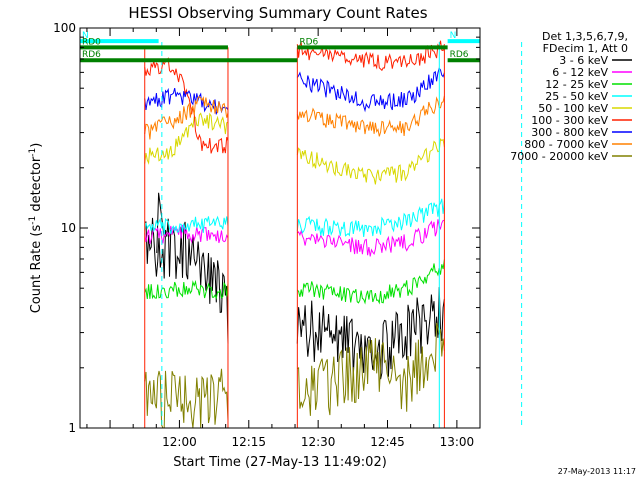 This screenshot has width=640, height=480. I want to click on legend-entry: 25 - 50 keV, so click(588, 96).